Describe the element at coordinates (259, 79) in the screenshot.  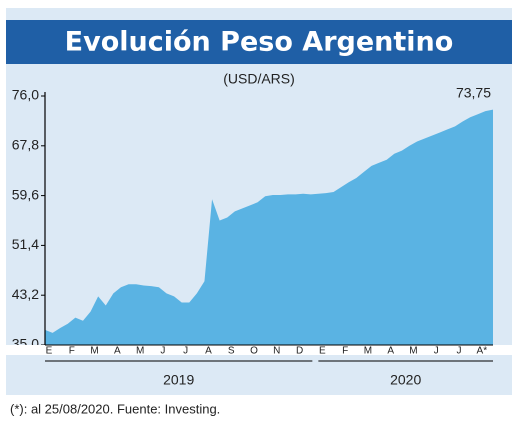
I see `chart-subtitle: (USD/ARS)` at that location.